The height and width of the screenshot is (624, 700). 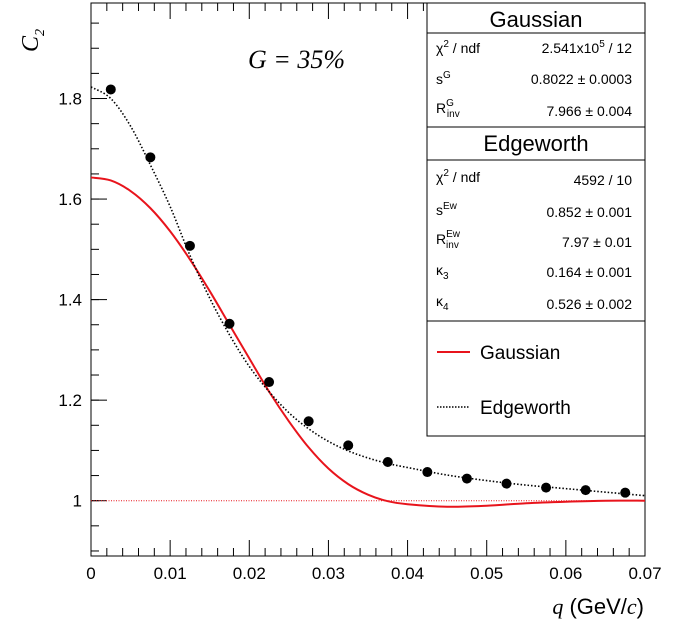 I want to click on x-tick-label: 0.05, so click(x=486, y=573).